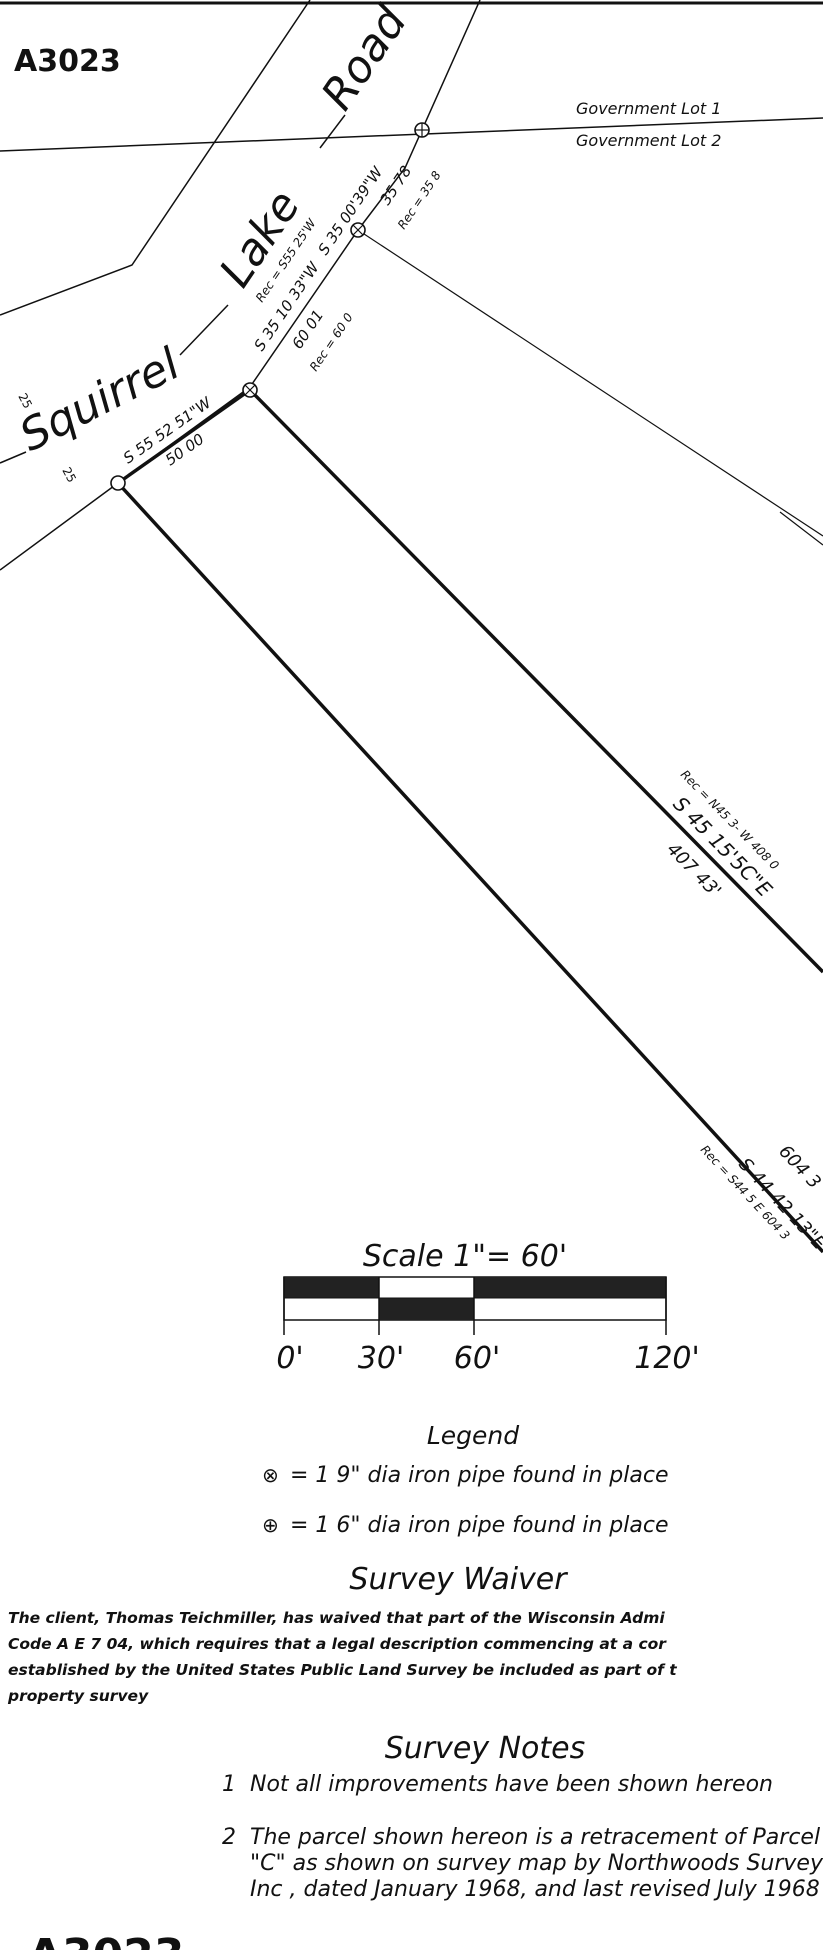 The width and height of the screenshot is (823, 1950). What do you see at coordinates (667, 1358) in the screenshot?
I see `scale-tick-120: 120'` at bounding box center [667, 1358].